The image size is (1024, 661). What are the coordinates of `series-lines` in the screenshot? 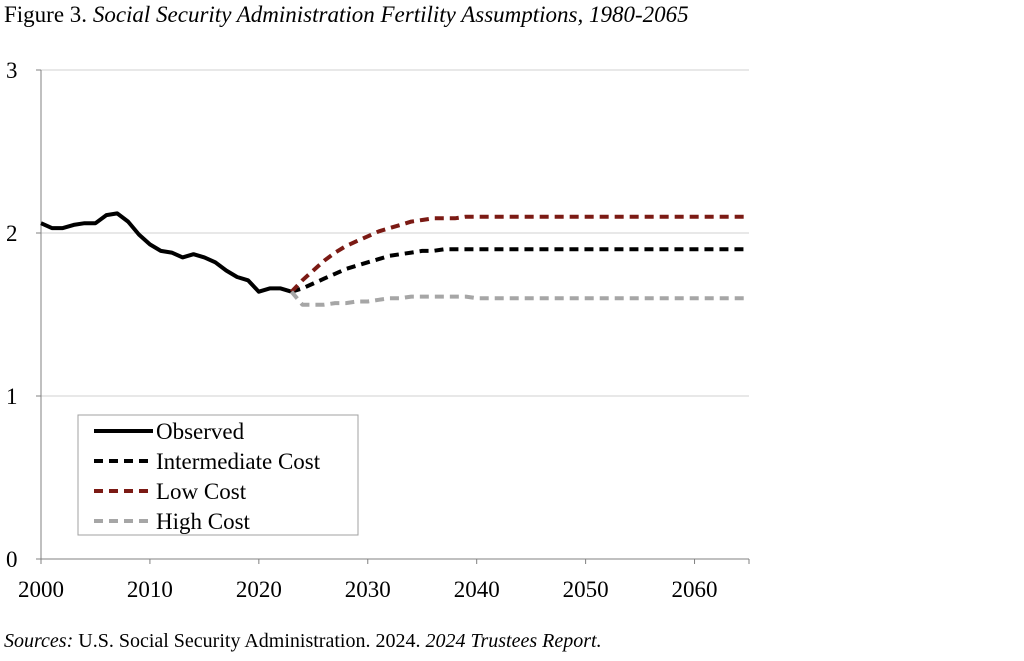 It's located at (394, 259).